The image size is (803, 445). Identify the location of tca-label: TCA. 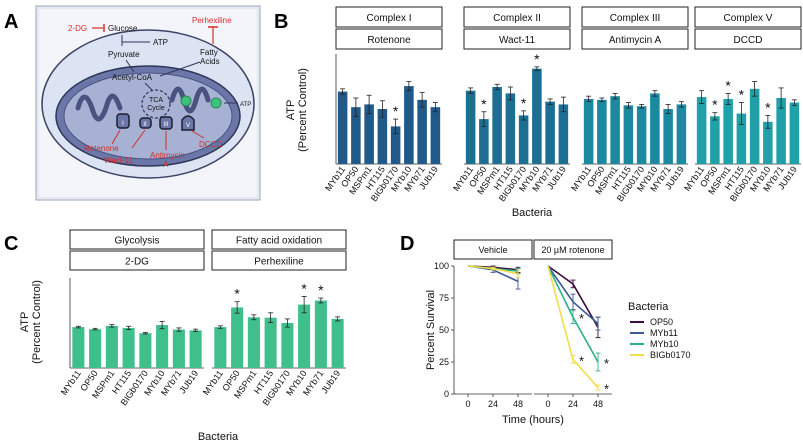
(156, 100).